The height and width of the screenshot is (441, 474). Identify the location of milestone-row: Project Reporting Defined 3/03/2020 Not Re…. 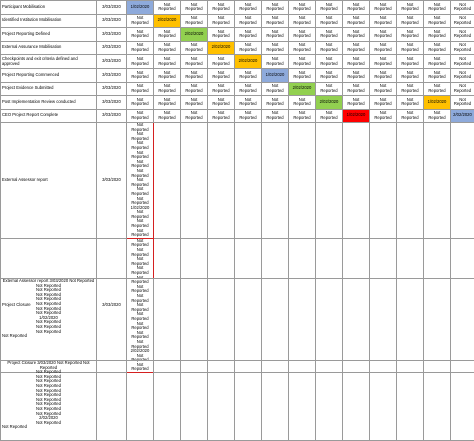
(237, 34).